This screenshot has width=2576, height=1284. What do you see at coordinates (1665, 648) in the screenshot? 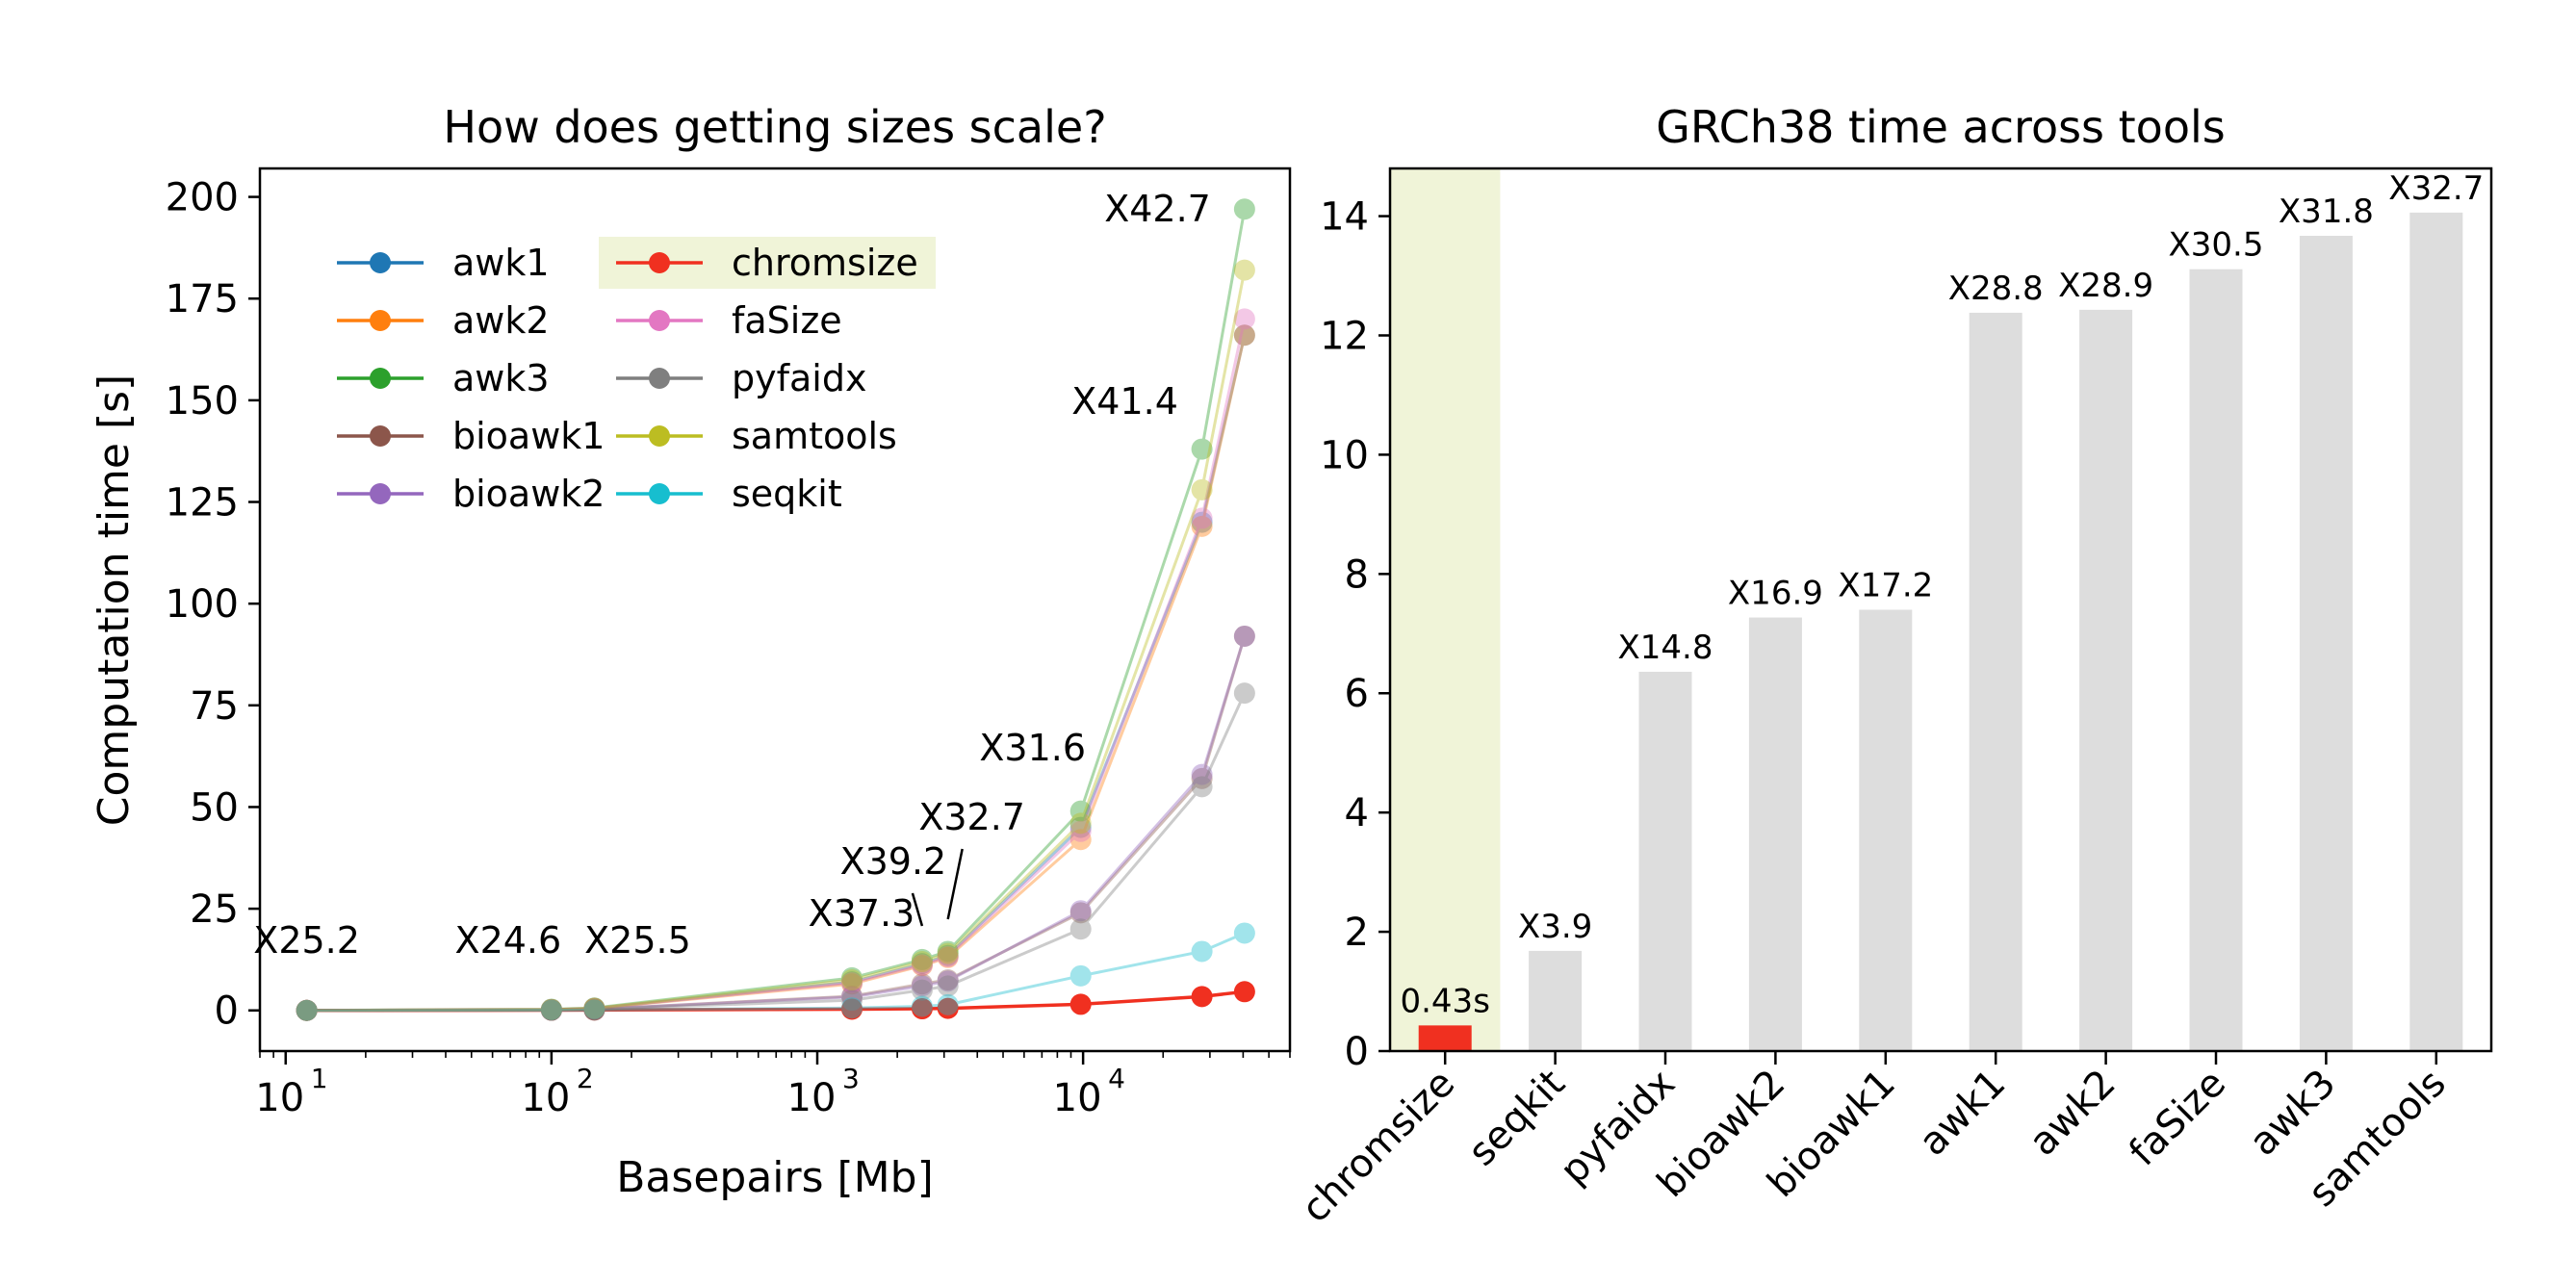
I see `bar-label: X14.8` at bounding box center [1665, 648].